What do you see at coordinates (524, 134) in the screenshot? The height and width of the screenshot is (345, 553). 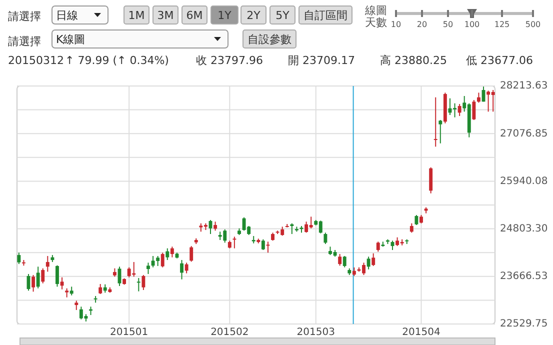 I see `y-tick-label: 27076.85` at bounding box center [524, 134].